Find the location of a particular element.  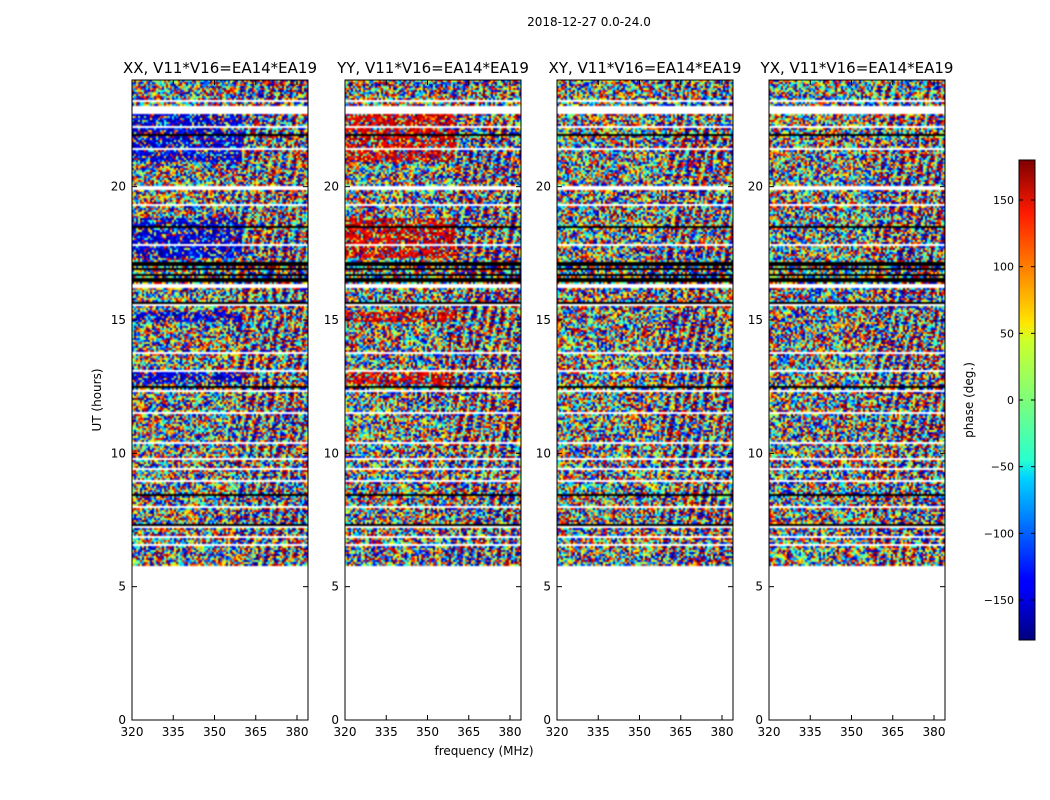

y-axis-label: UT (hours) is located at coordinates (97, 399).